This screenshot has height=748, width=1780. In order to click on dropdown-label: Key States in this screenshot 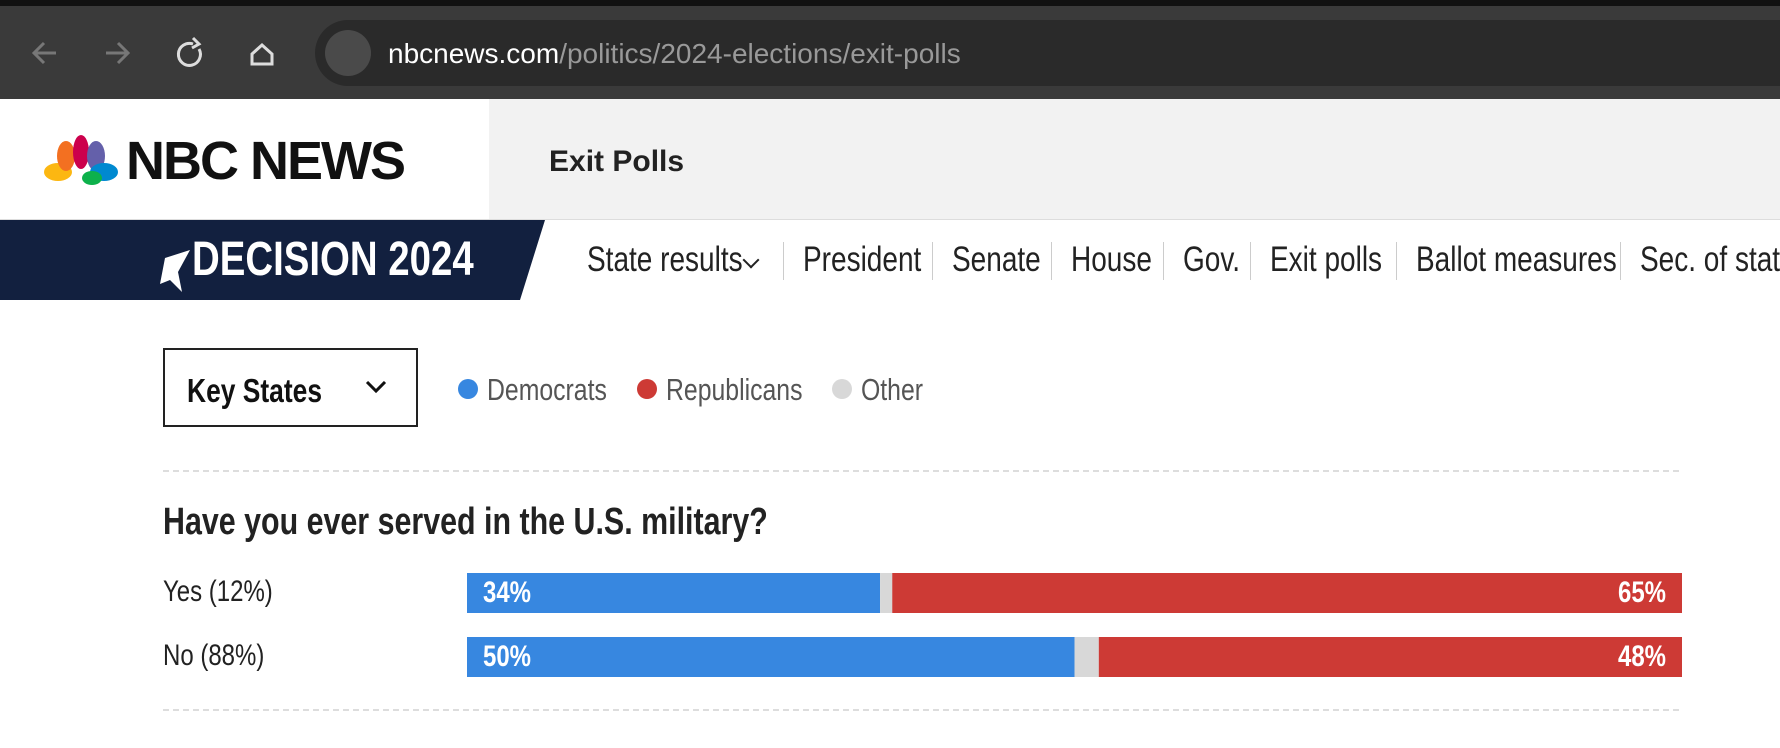, I will do `click(255, 390)`.